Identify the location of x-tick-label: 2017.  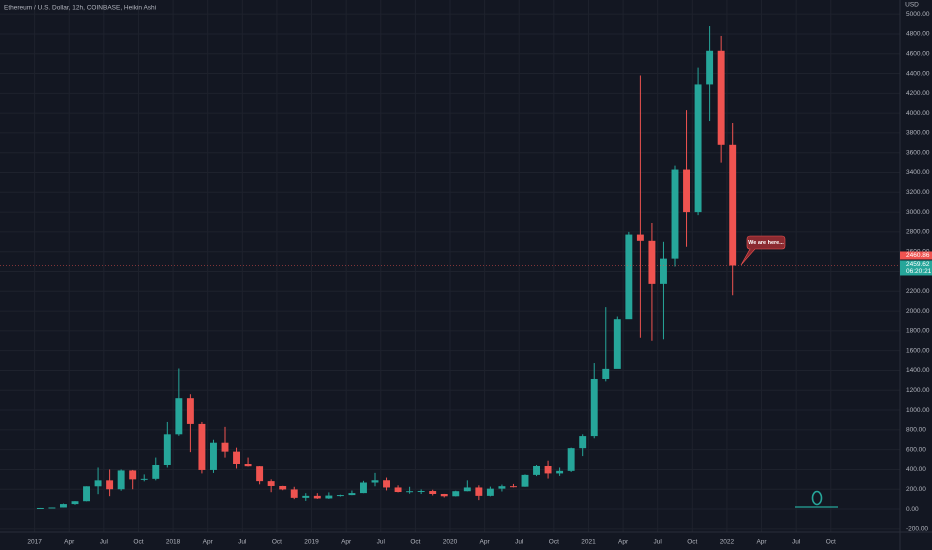
(34, 542).